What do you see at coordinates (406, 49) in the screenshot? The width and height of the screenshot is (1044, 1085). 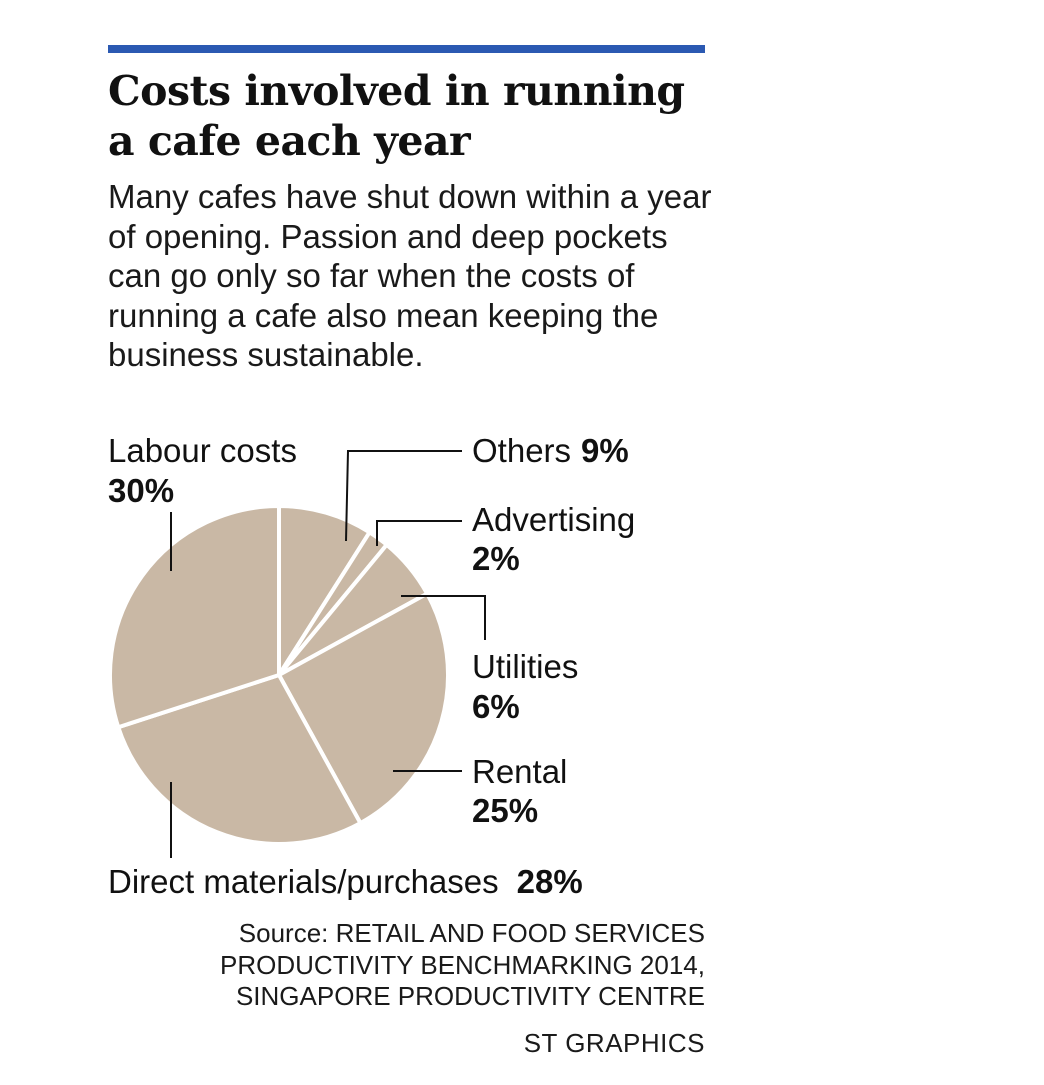 I see `top-accent-rule` at bounding box center [406, 49].